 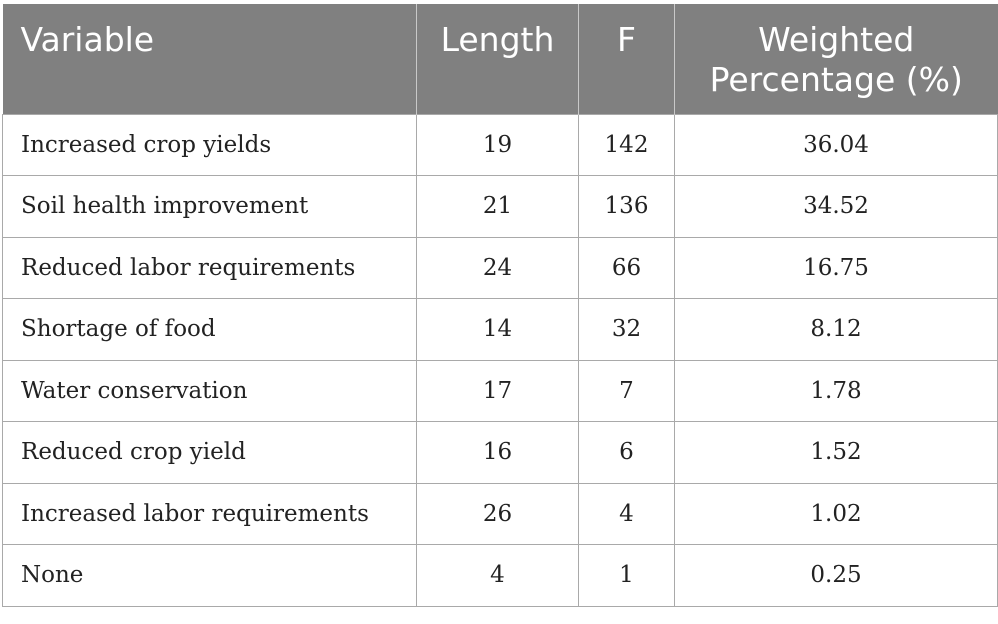 What do you see at coordinates (209, 452) in the screenshot?
I see `cell-variable: Reduced crop yield` at bounding box center [209, 452].